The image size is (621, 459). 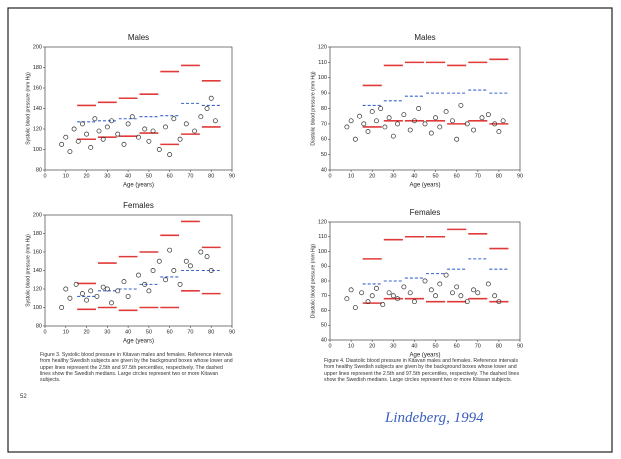 I want to click on y-axis-label: Diastolic blood pressure (mm Hg), so click(x=313, y=108).